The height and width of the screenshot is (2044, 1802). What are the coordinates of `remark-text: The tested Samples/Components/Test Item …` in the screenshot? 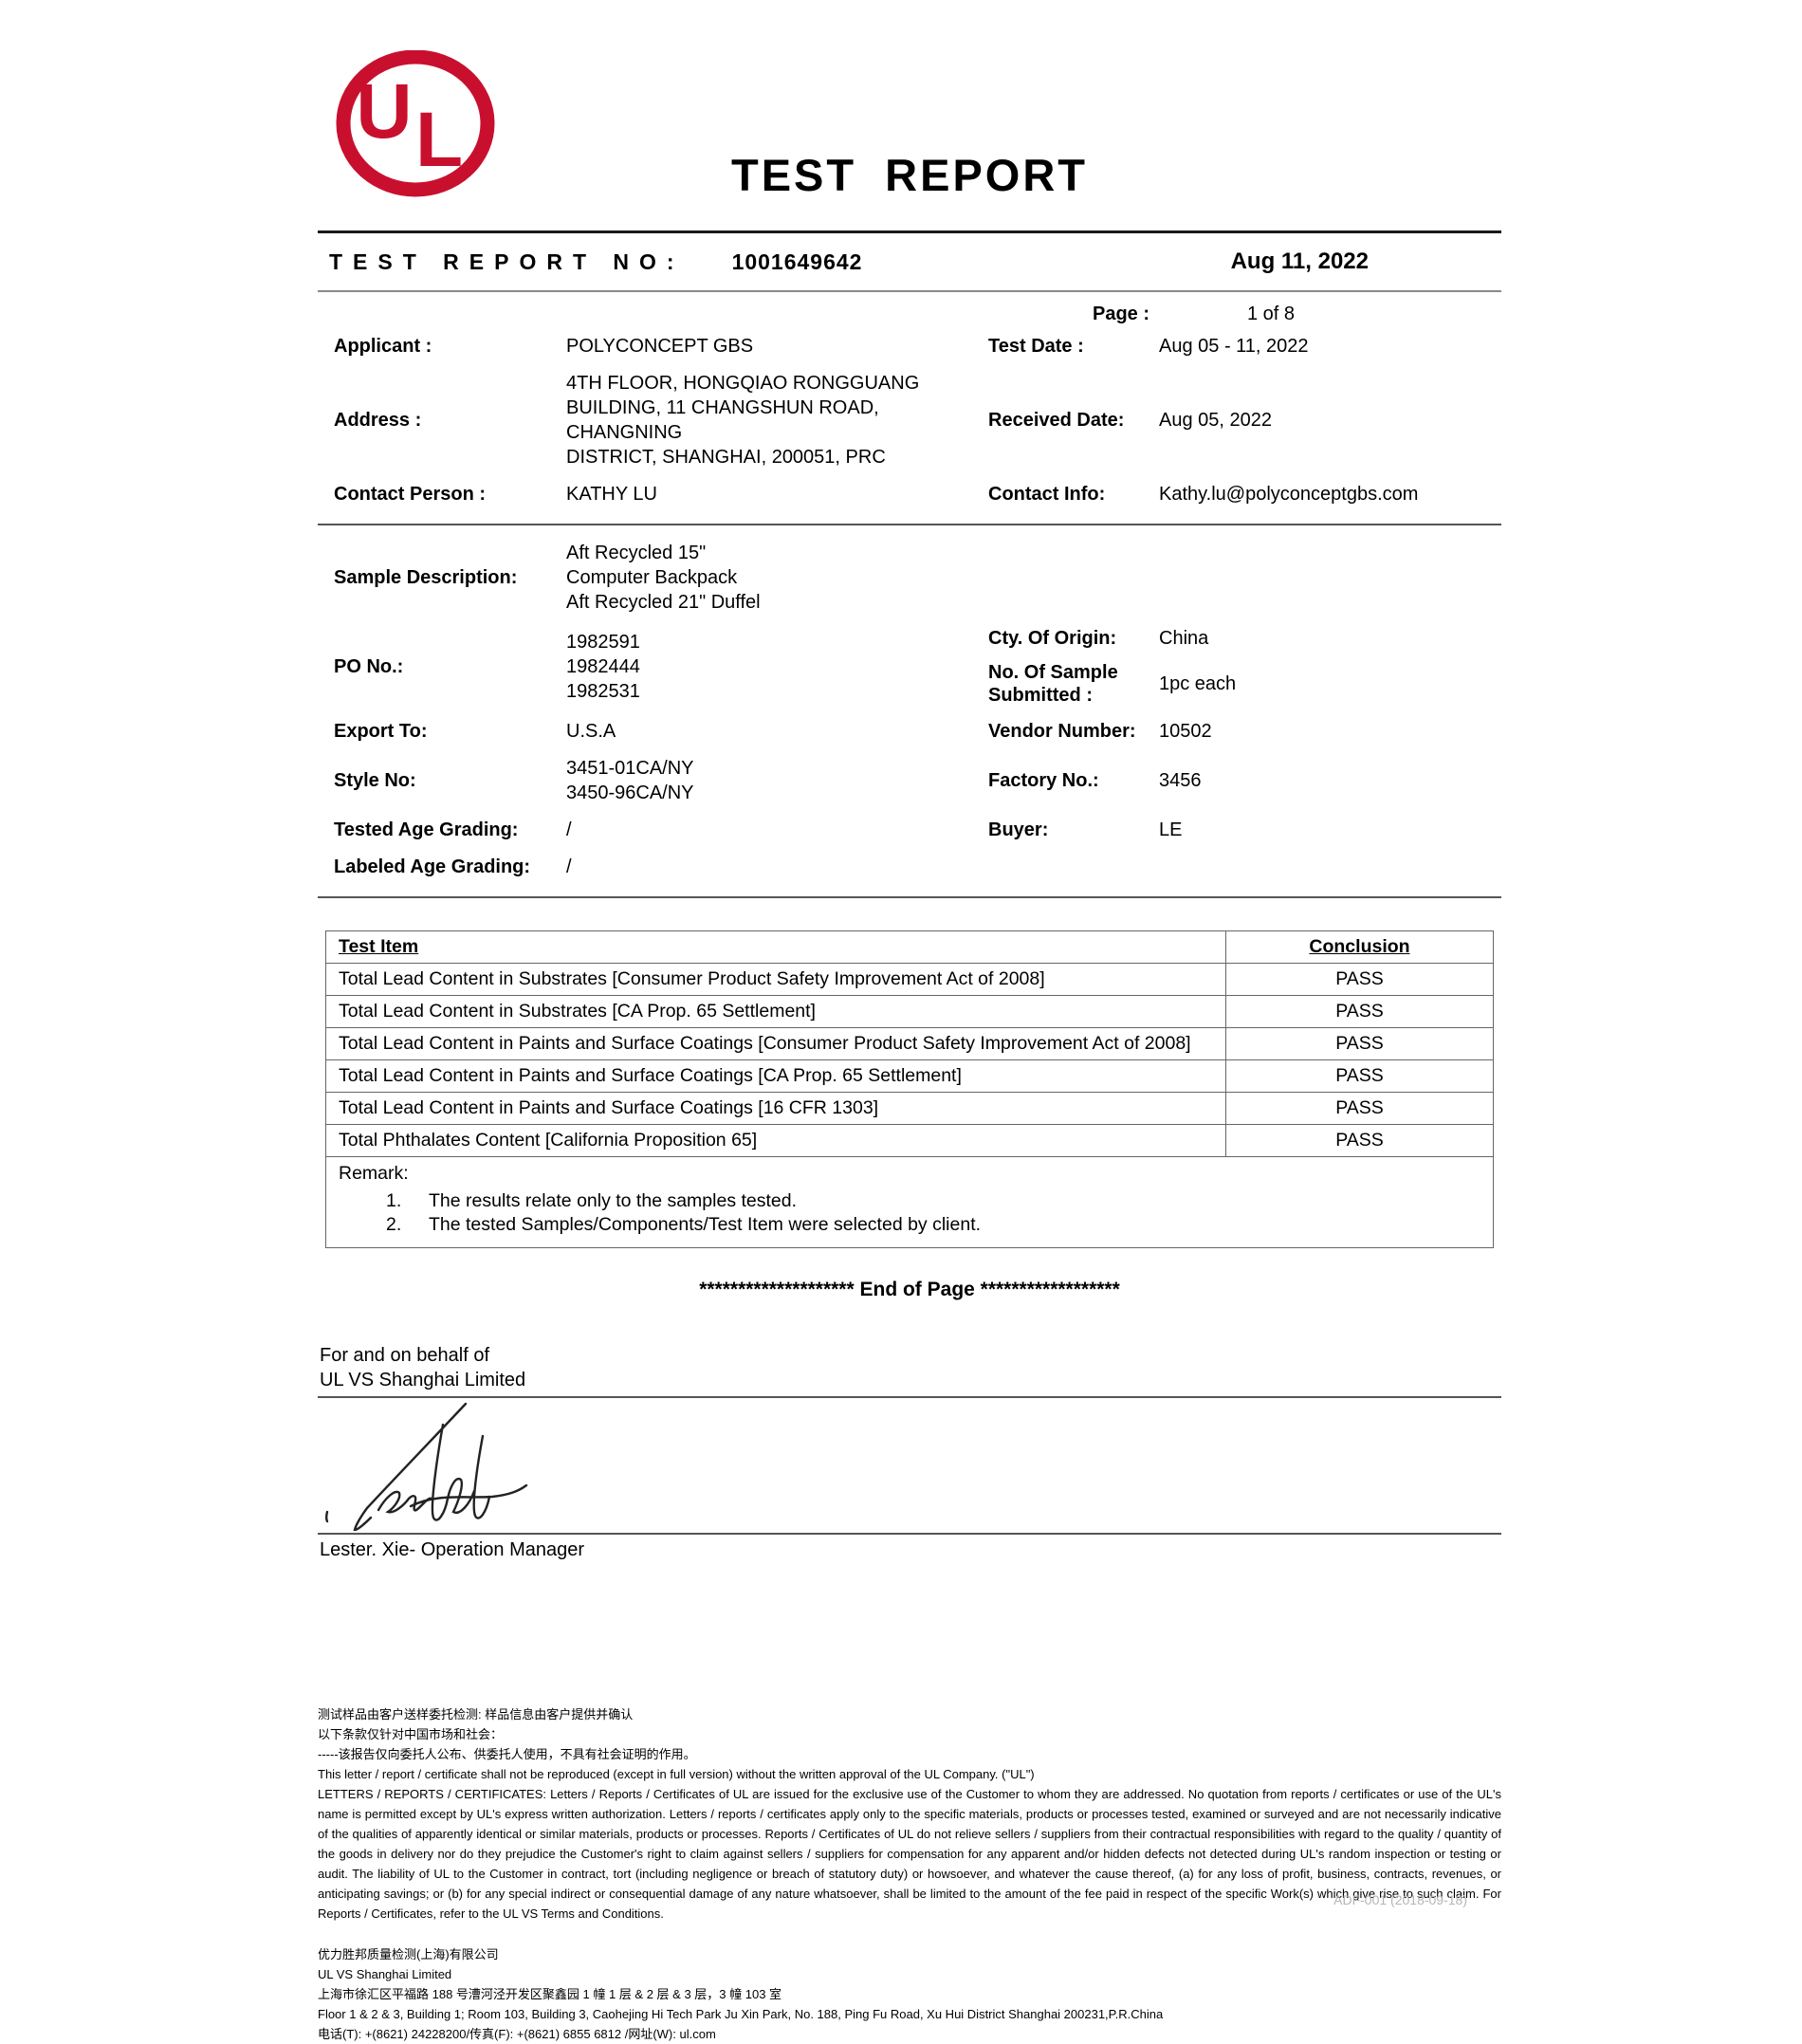 It's located at (705, 1224).